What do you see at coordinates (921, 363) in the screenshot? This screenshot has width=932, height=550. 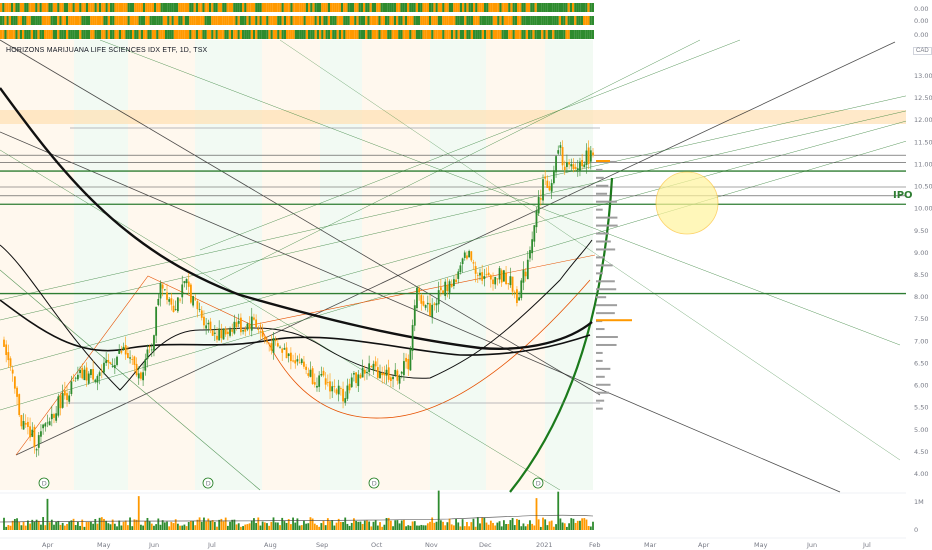 I see `price-tick-label: 6.50` at bounding box center [921, 363].